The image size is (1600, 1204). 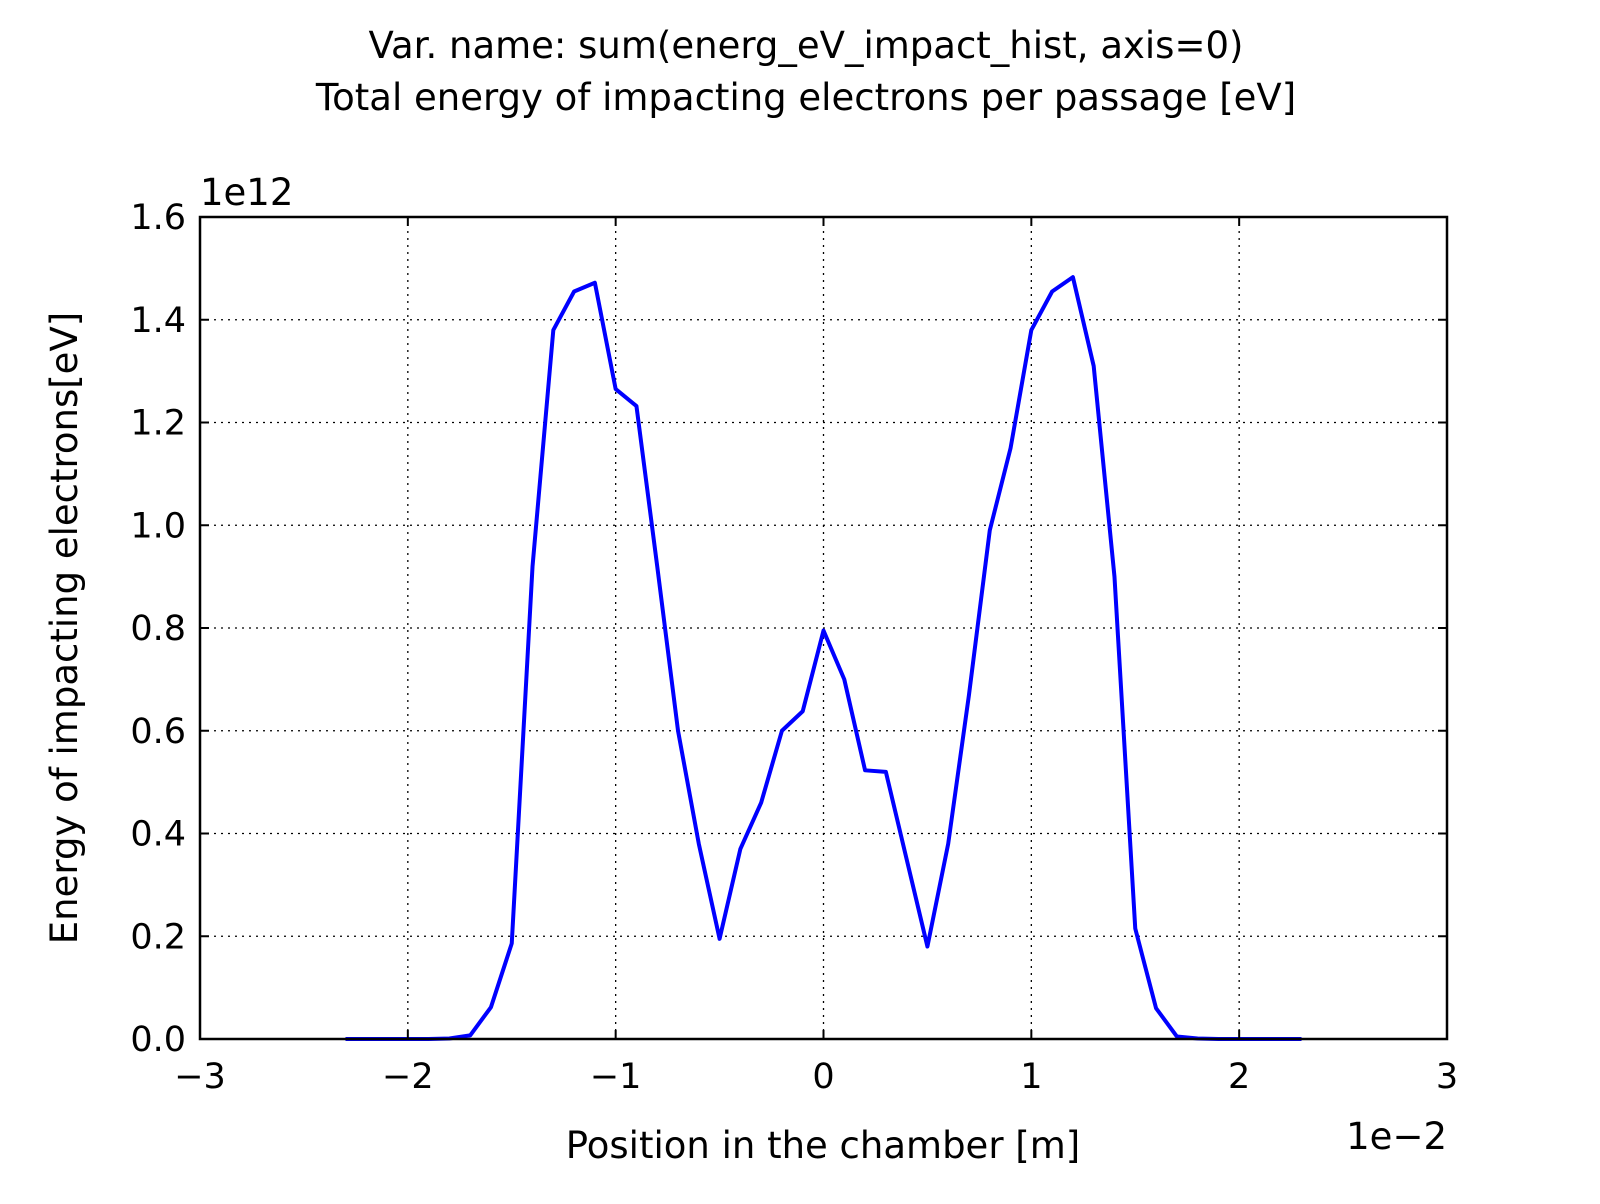 I want to click on x-tick-label: 0, so click(x=823, y=1077).